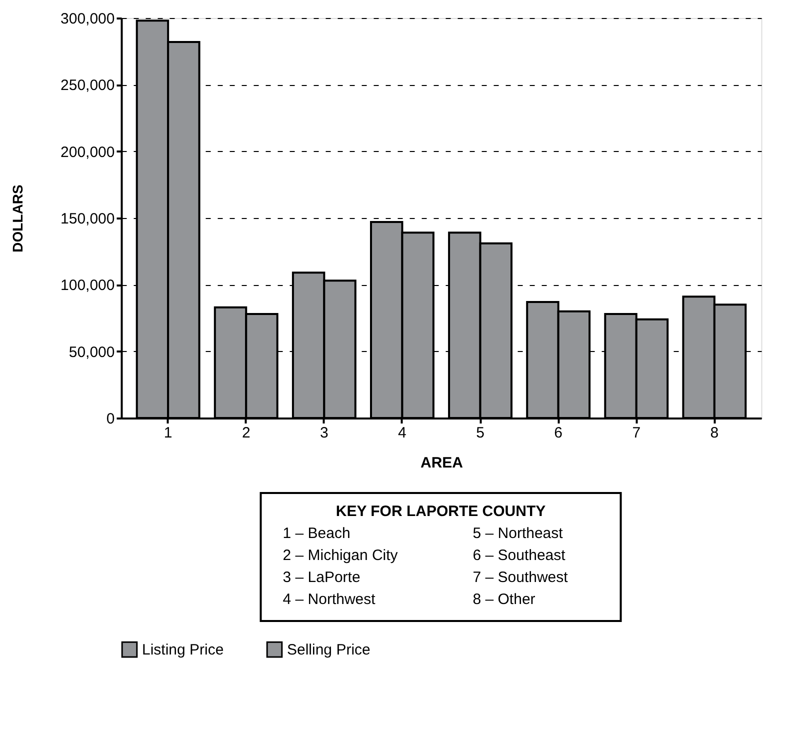  I want to click on x-tick-label: 8, so click(714, 433).